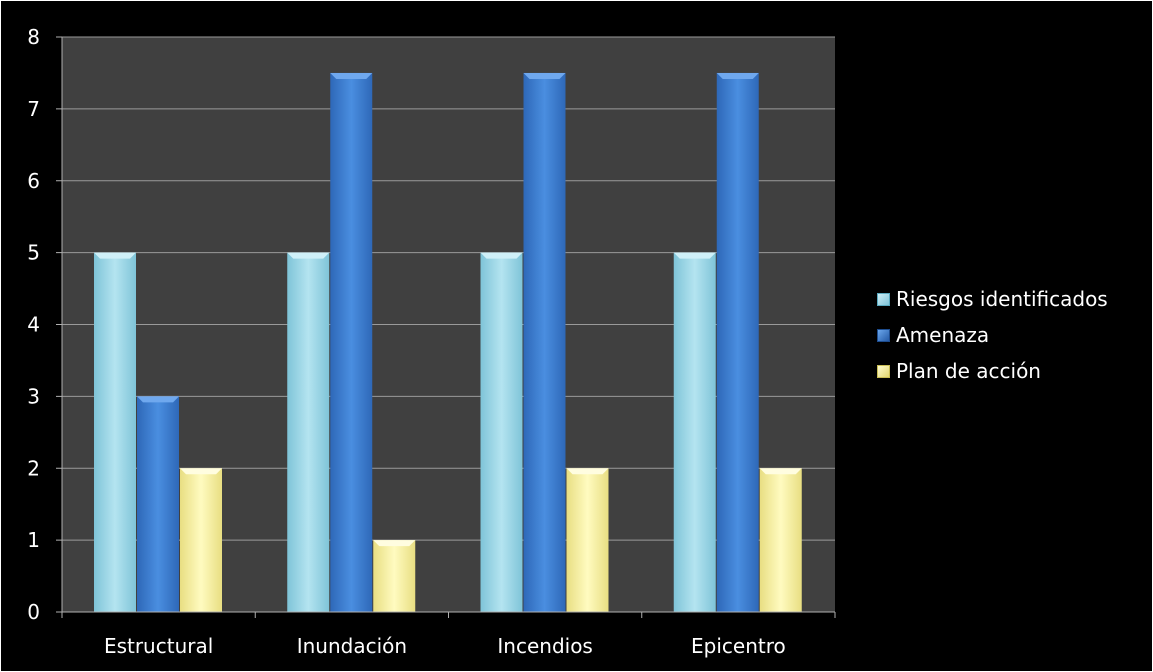  I want to click on legend-swatch-amenaza, so click(883, 335).